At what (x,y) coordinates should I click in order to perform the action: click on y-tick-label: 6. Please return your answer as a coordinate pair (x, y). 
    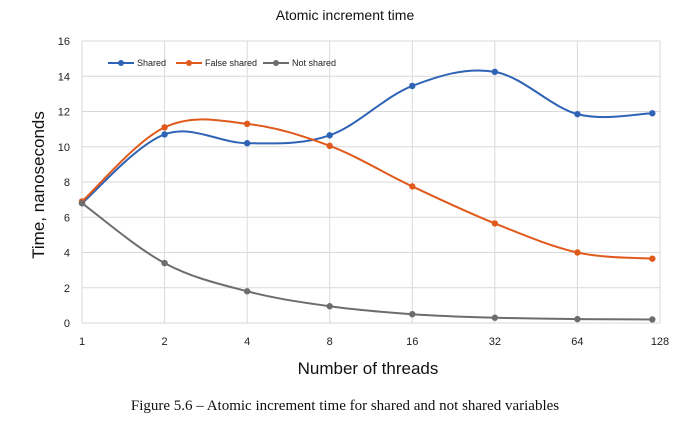
    Looking at the image, I should click on (67, 218).